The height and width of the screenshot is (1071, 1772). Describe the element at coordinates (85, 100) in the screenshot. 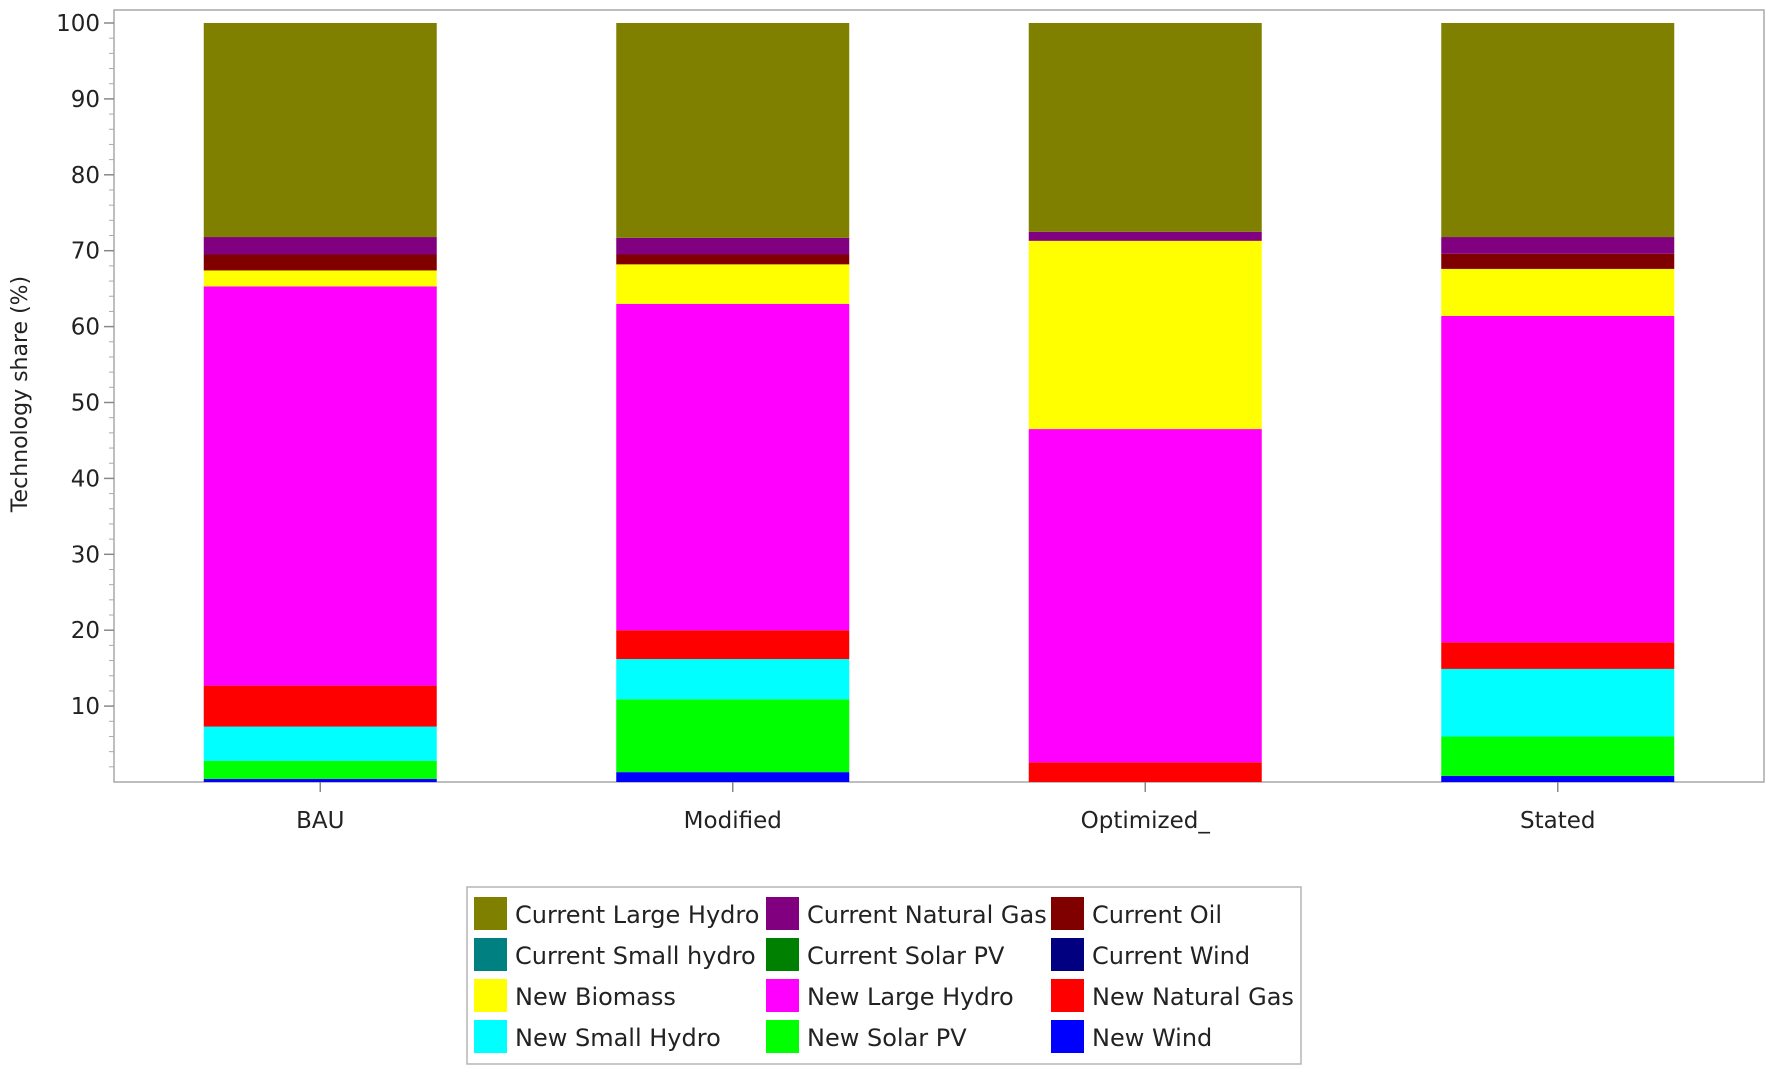

I see `y-tick-label: 90` at that location.